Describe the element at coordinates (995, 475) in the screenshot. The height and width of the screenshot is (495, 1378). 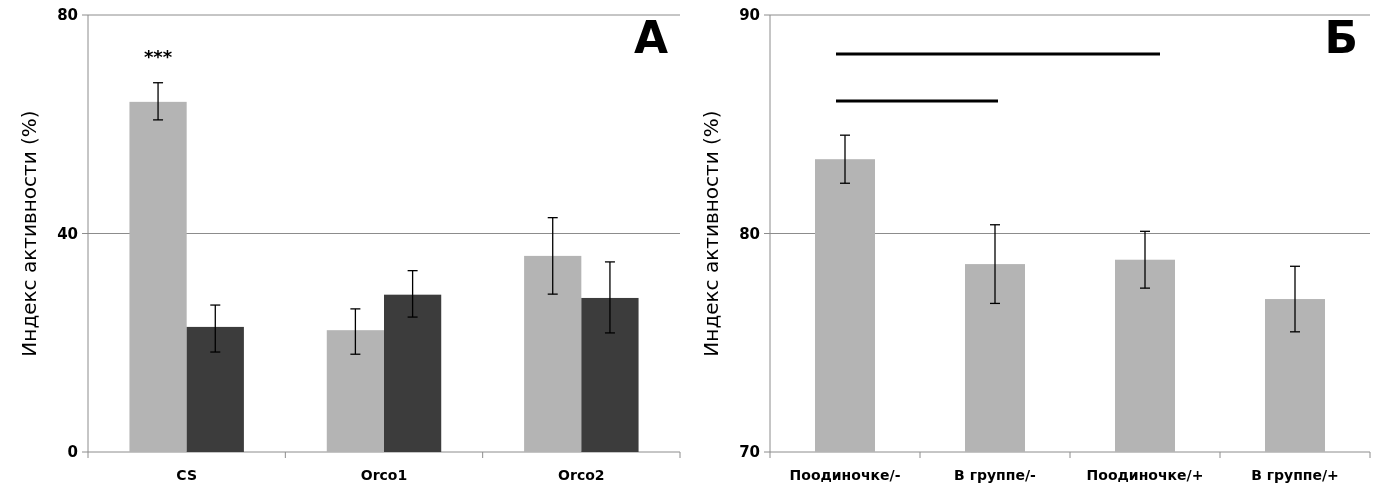
I see `x-tick-label: В группе/-` at that location.